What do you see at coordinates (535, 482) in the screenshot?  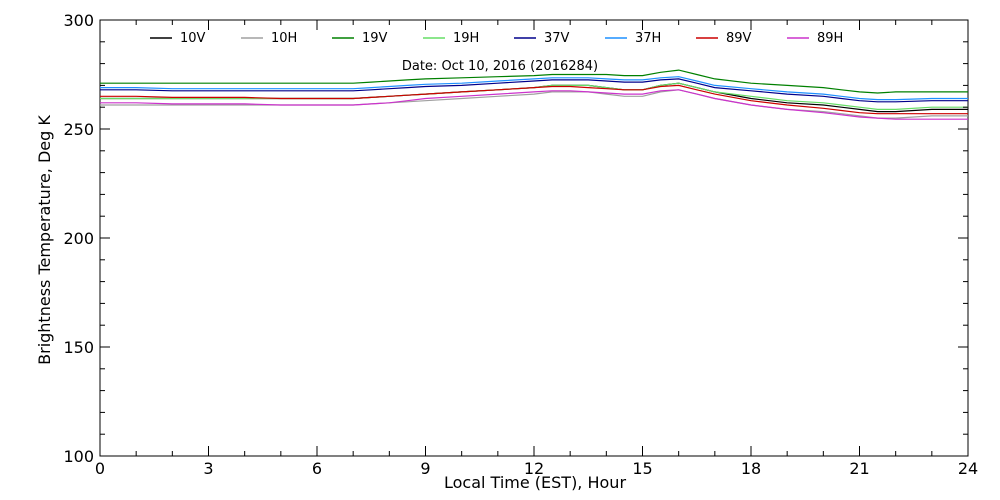 I see `x-axis-title: Local Time (EST), Hour` at bounding box center [535, 482].